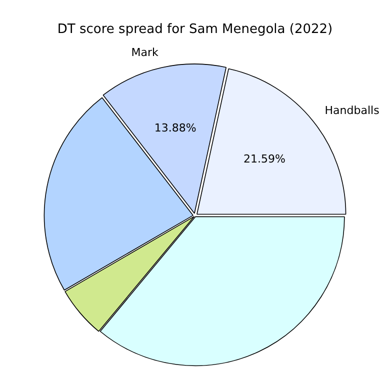 Image resolution: width=390 pixels, height=390 pixels. What do you see at coordinates (352, 111) in the screenshot?
I see `slice-label: Handballs` at bounding box center [352, 111].